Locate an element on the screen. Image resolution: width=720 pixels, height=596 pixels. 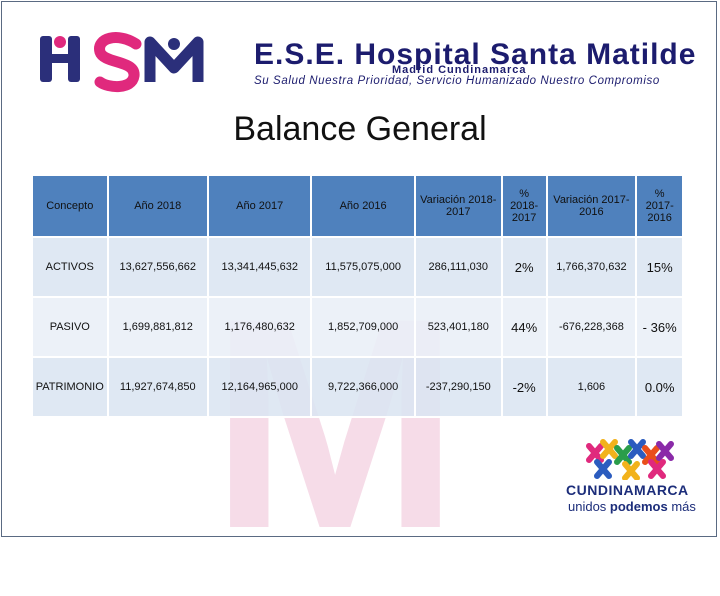
cell-concepto: PASIVO is located at coordinates (70, 327).